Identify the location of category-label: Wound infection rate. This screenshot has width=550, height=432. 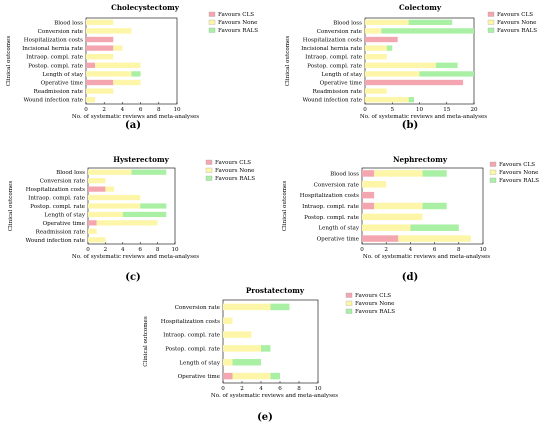
(53, 101).